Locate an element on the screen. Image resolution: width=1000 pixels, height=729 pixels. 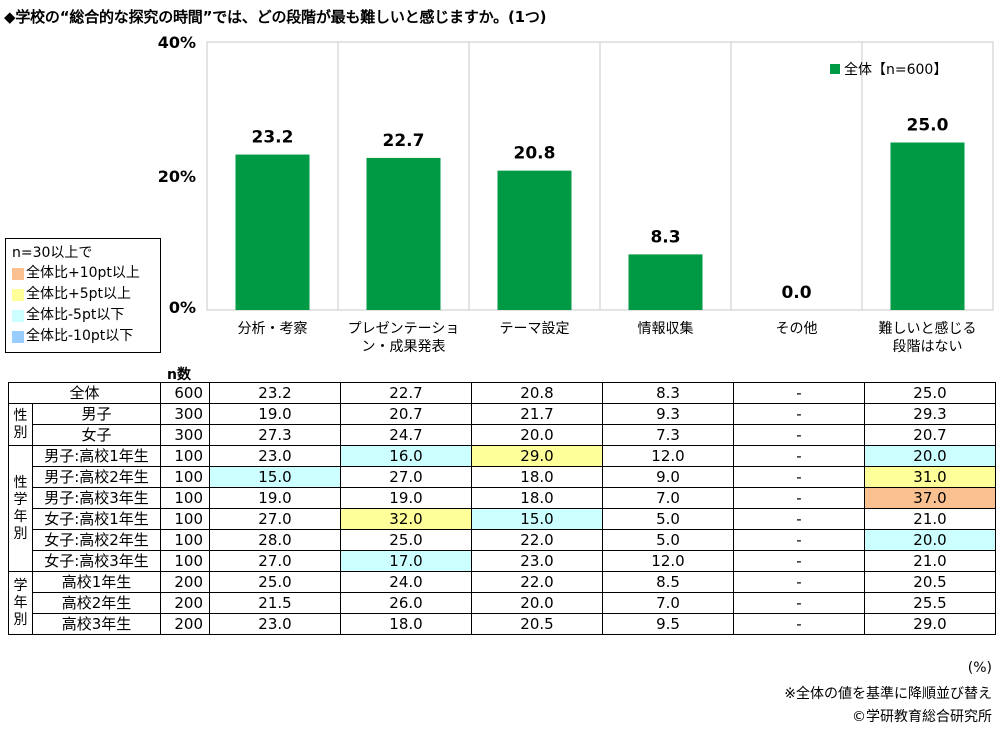
table-row: 全体 600 23.2 22.7 20.8 8.3-25.0 is located at coordinates (502, 393).